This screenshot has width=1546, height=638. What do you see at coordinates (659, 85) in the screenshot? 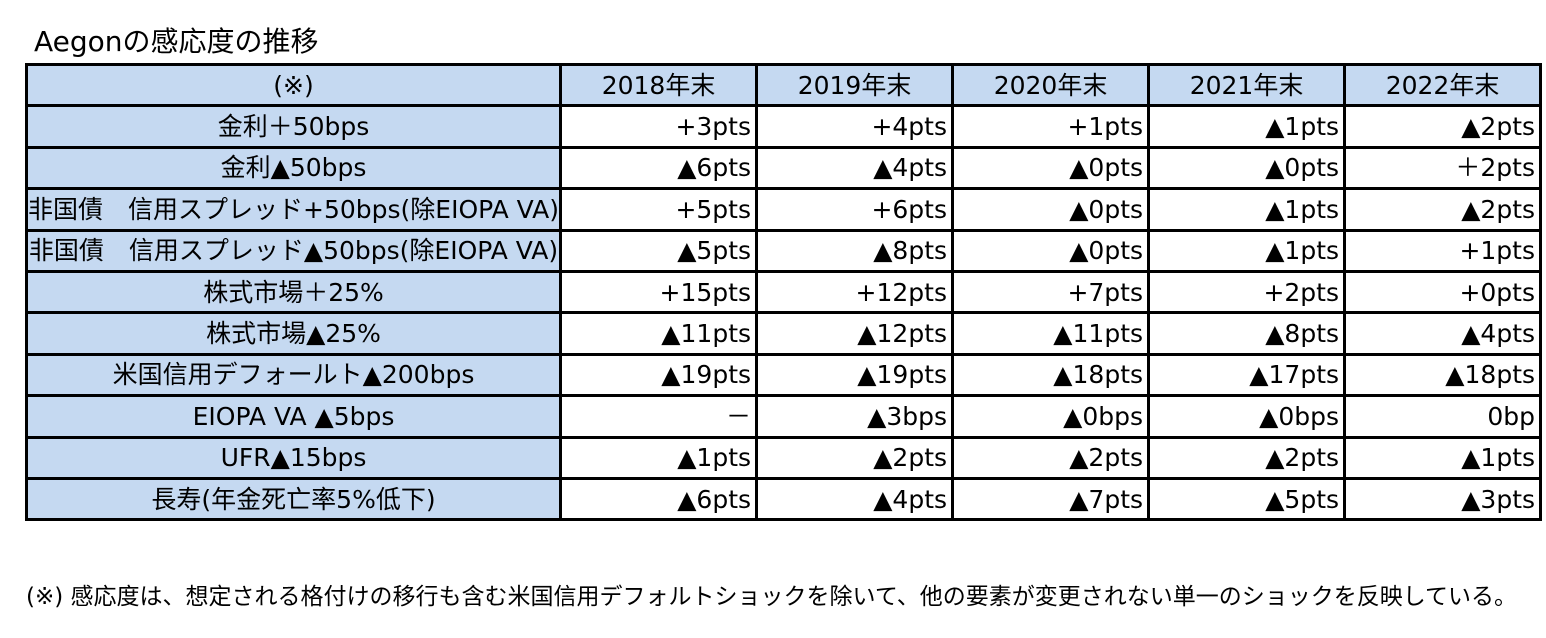
I see `column-header: 2018年末` at bounding box center [659, 85].